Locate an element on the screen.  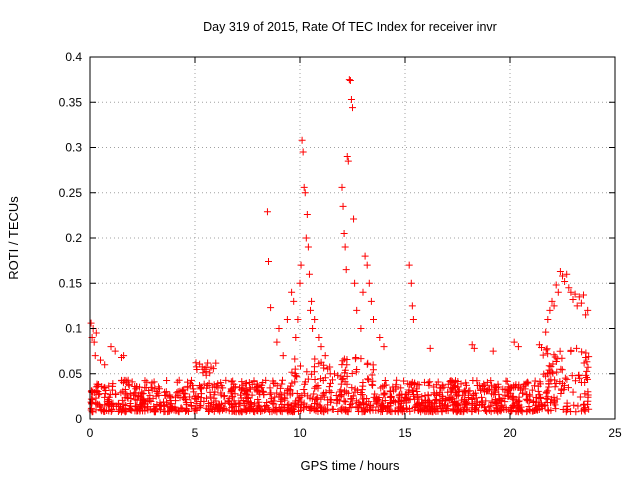
y-tick-label: 0 is located at coordinates (78, 419).